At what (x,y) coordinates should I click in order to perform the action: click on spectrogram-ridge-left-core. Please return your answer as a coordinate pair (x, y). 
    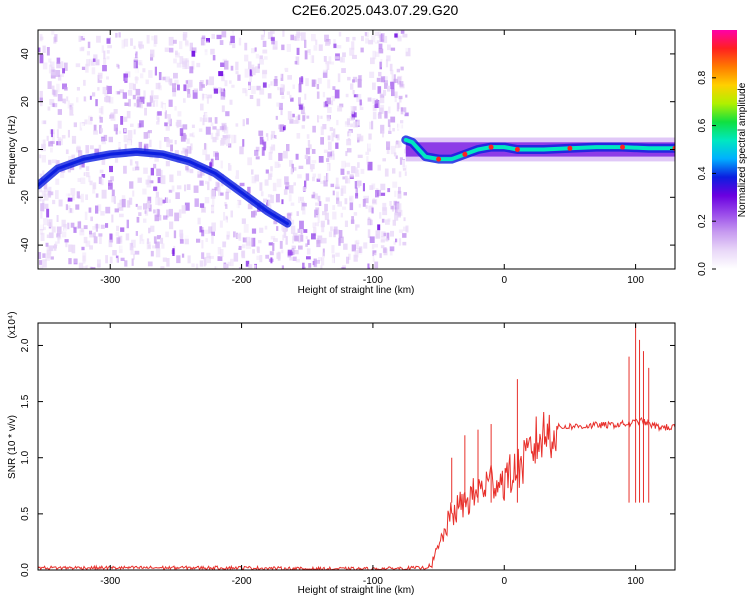
    Looking at the image, I should click on (163, 188).